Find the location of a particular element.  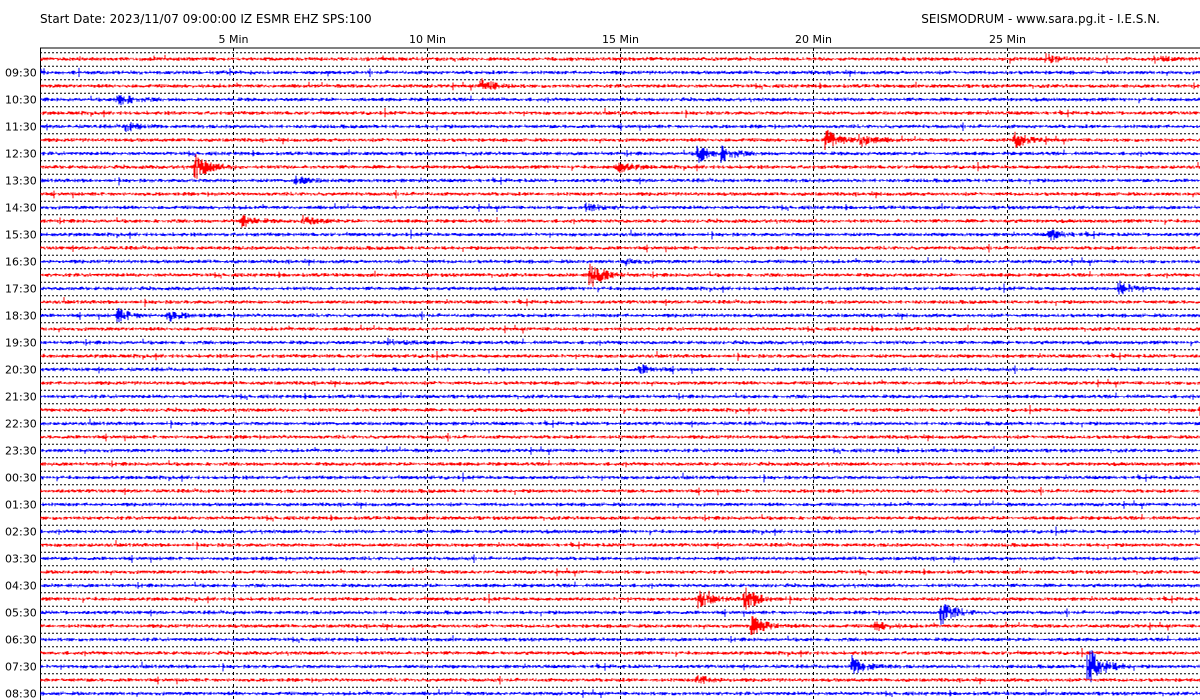

time-label: 14:30 is located at coordinates (21, 208).